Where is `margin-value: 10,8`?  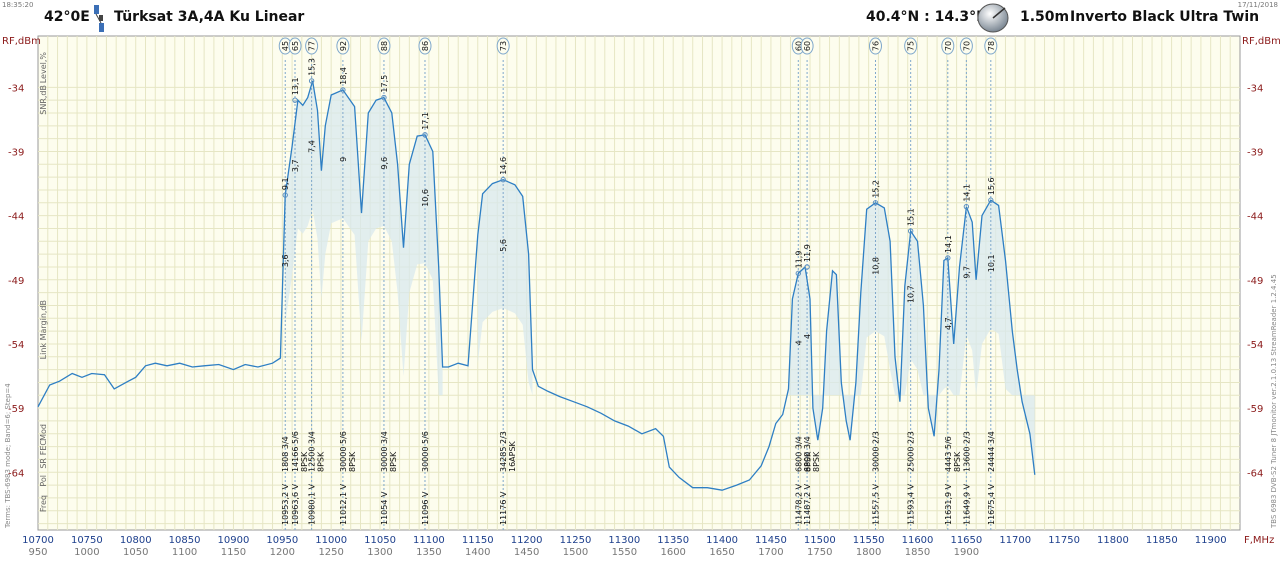 margin-value: 10,8 is located at coordinates (875, 266).